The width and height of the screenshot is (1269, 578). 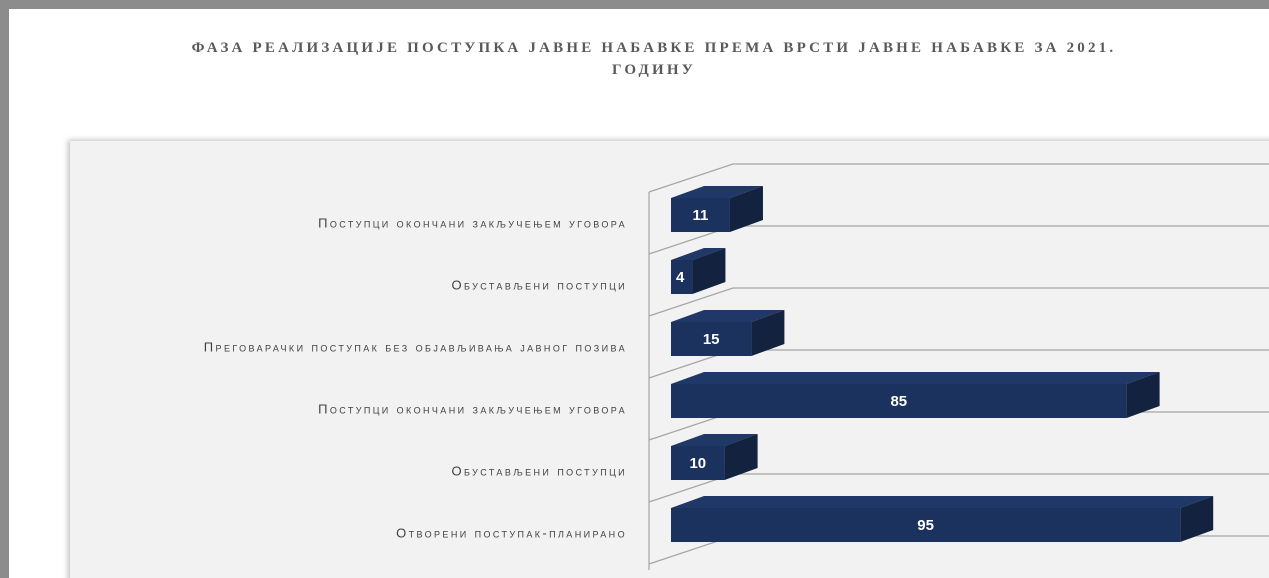 I want to click on value-label: 15, so click(x=711, y=339).